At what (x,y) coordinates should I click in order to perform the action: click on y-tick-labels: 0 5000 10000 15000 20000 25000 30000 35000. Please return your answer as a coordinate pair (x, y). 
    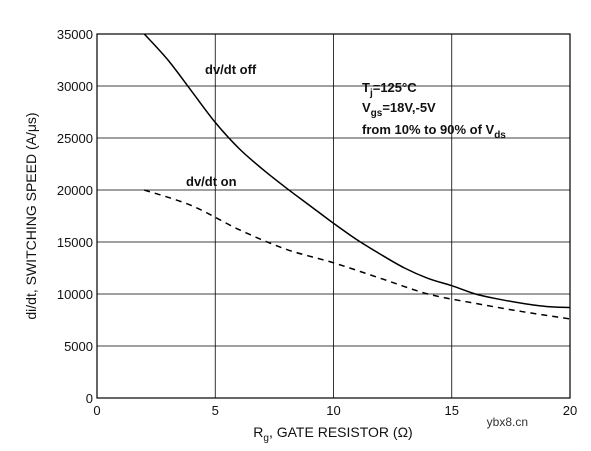
    Looking at the image, I should click on (75, 216).